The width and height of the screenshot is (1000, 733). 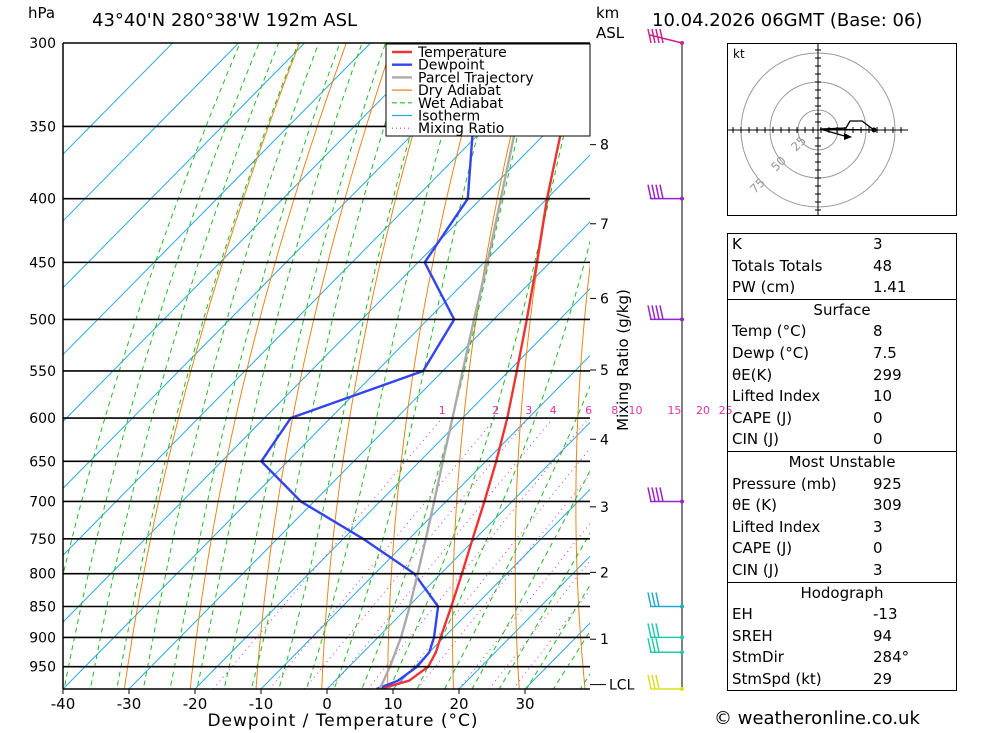 What do you see at coordinates (42, 575) in the screenshot?
I see `pressure-tick-label: 800` at bounding box center [42, 575].